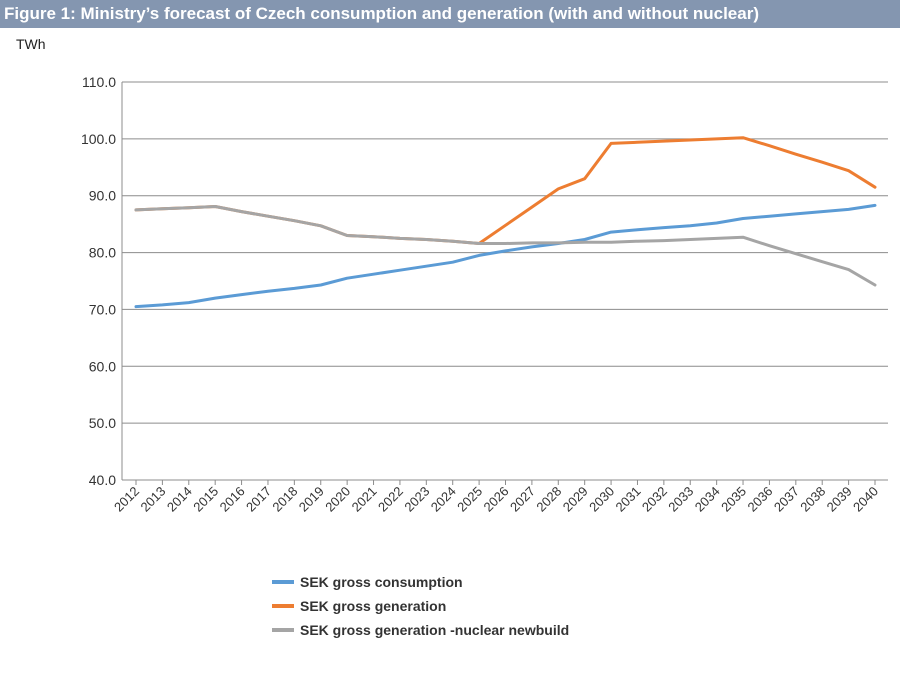  What do you see at coordinates (469, 499) in the screenshot?
I see `x-tick-label: 2025` at bounding box center [469, 499].